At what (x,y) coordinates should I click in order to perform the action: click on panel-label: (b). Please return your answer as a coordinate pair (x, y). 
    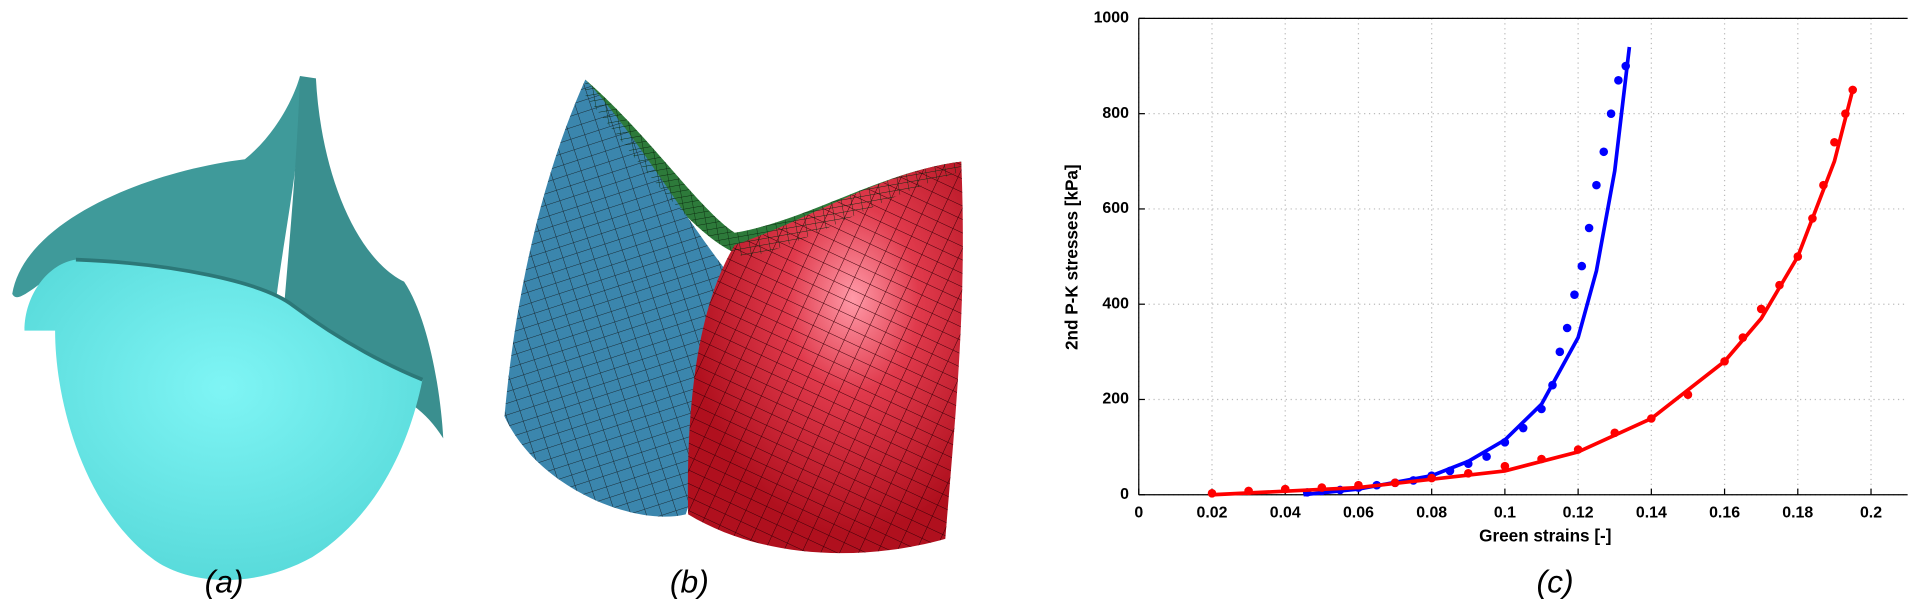
    Looking at the image, I should click on (689, 582).